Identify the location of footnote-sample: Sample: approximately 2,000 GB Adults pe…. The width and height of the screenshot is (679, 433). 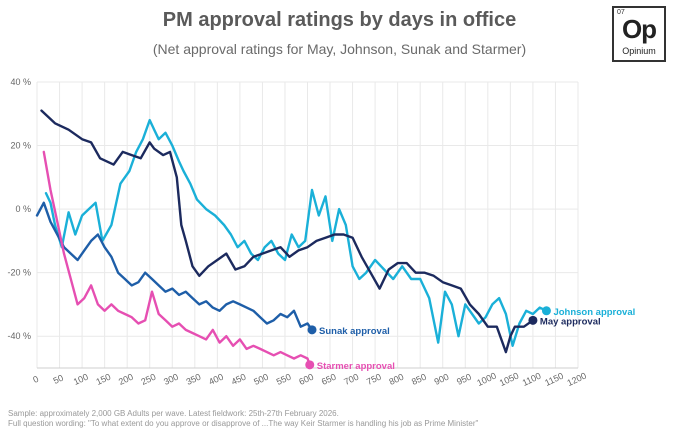
(173, 413).